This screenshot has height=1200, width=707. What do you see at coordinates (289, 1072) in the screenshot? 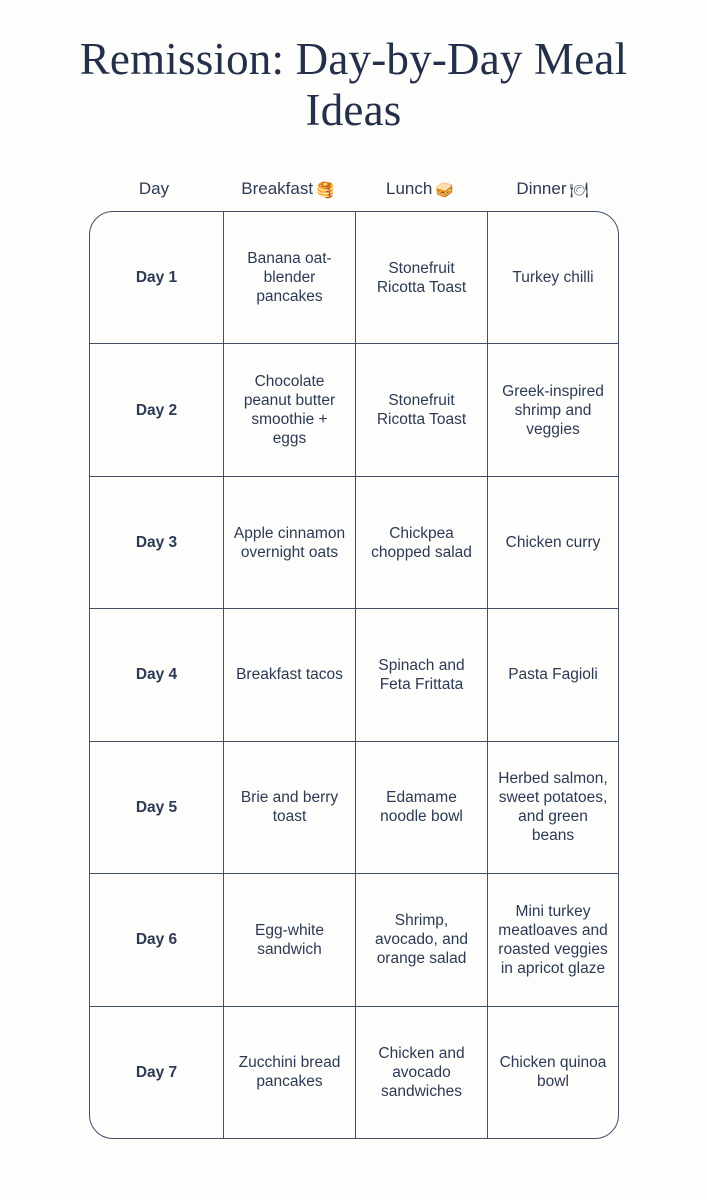
I see `cell-breakfast: Zucchini bread pancakes` at bounding box center [289, 1072].